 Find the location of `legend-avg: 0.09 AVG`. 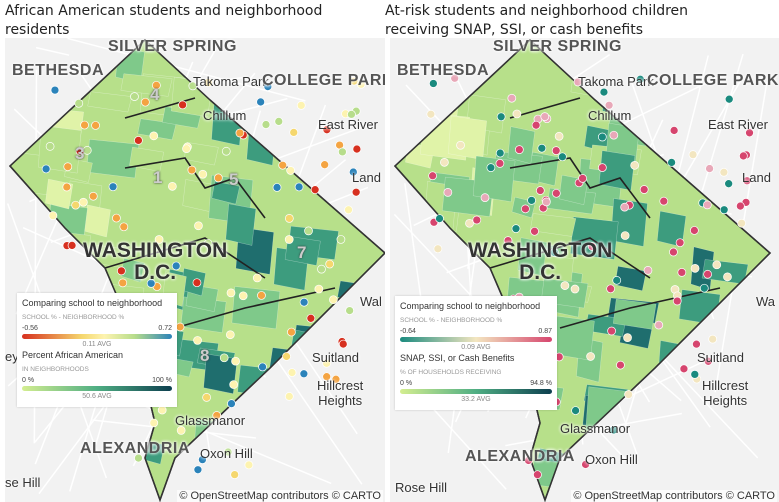

legend-avg: 0.09 AVG is located at coordinates (476, 347).